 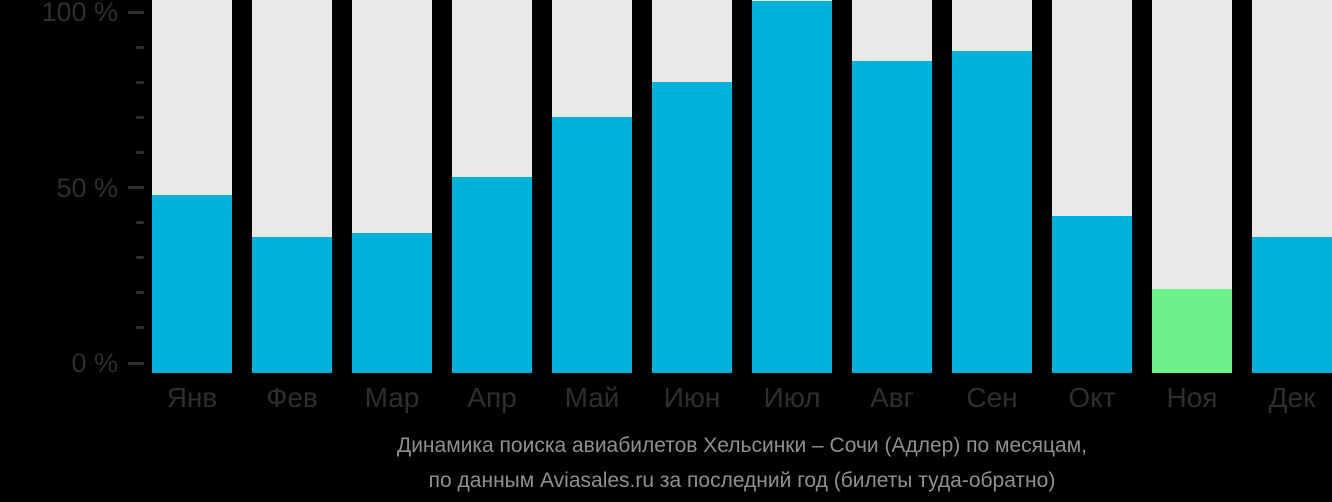 I want to click on x-axis-label-Апр: Апр, so click(x=492, y=397).